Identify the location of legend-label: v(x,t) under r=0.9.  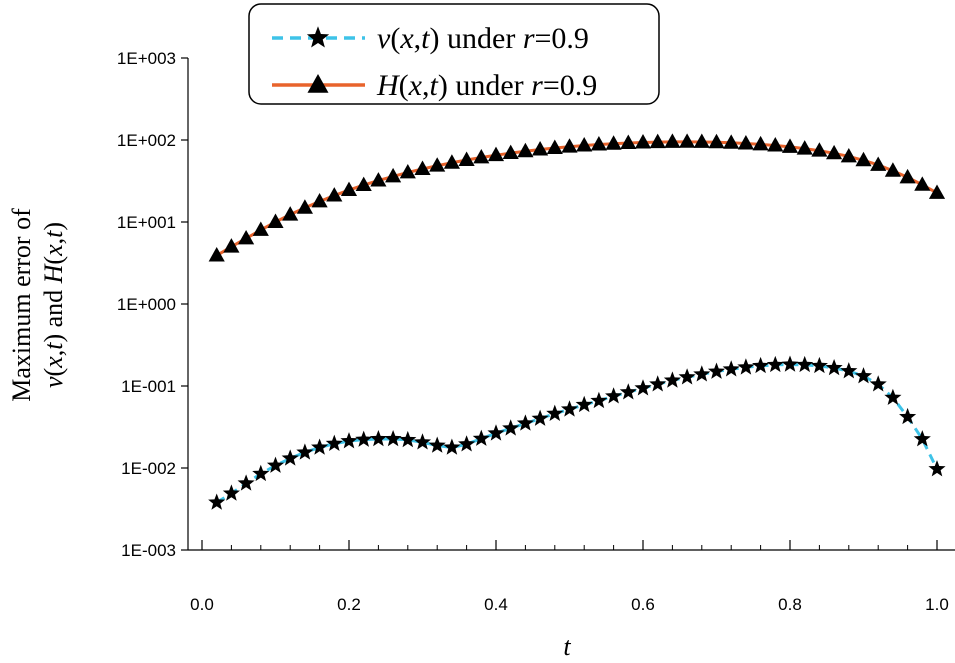
(483, 38).